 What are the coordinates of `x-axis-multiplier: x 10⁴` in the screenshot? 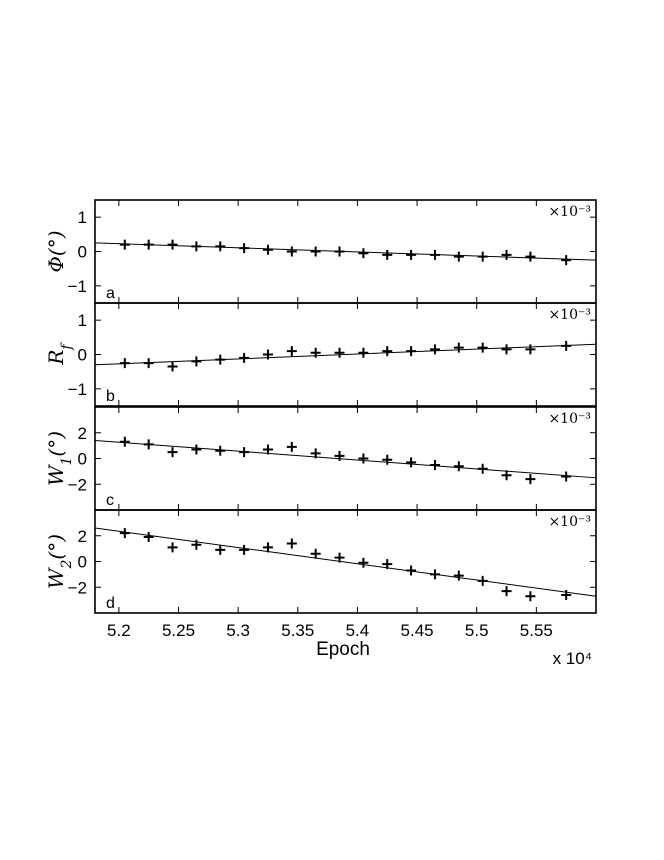 It's located at (572, 658).